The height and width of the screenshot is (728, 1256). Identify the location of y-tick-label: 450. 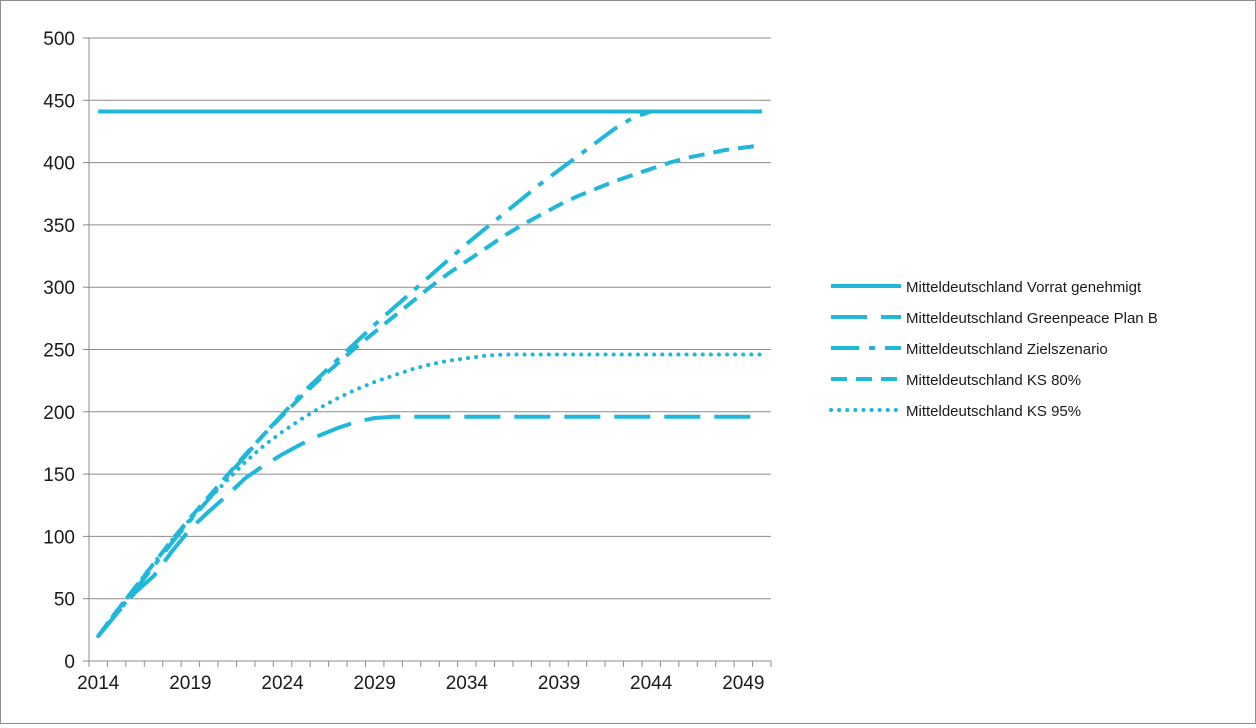
(59, 101).